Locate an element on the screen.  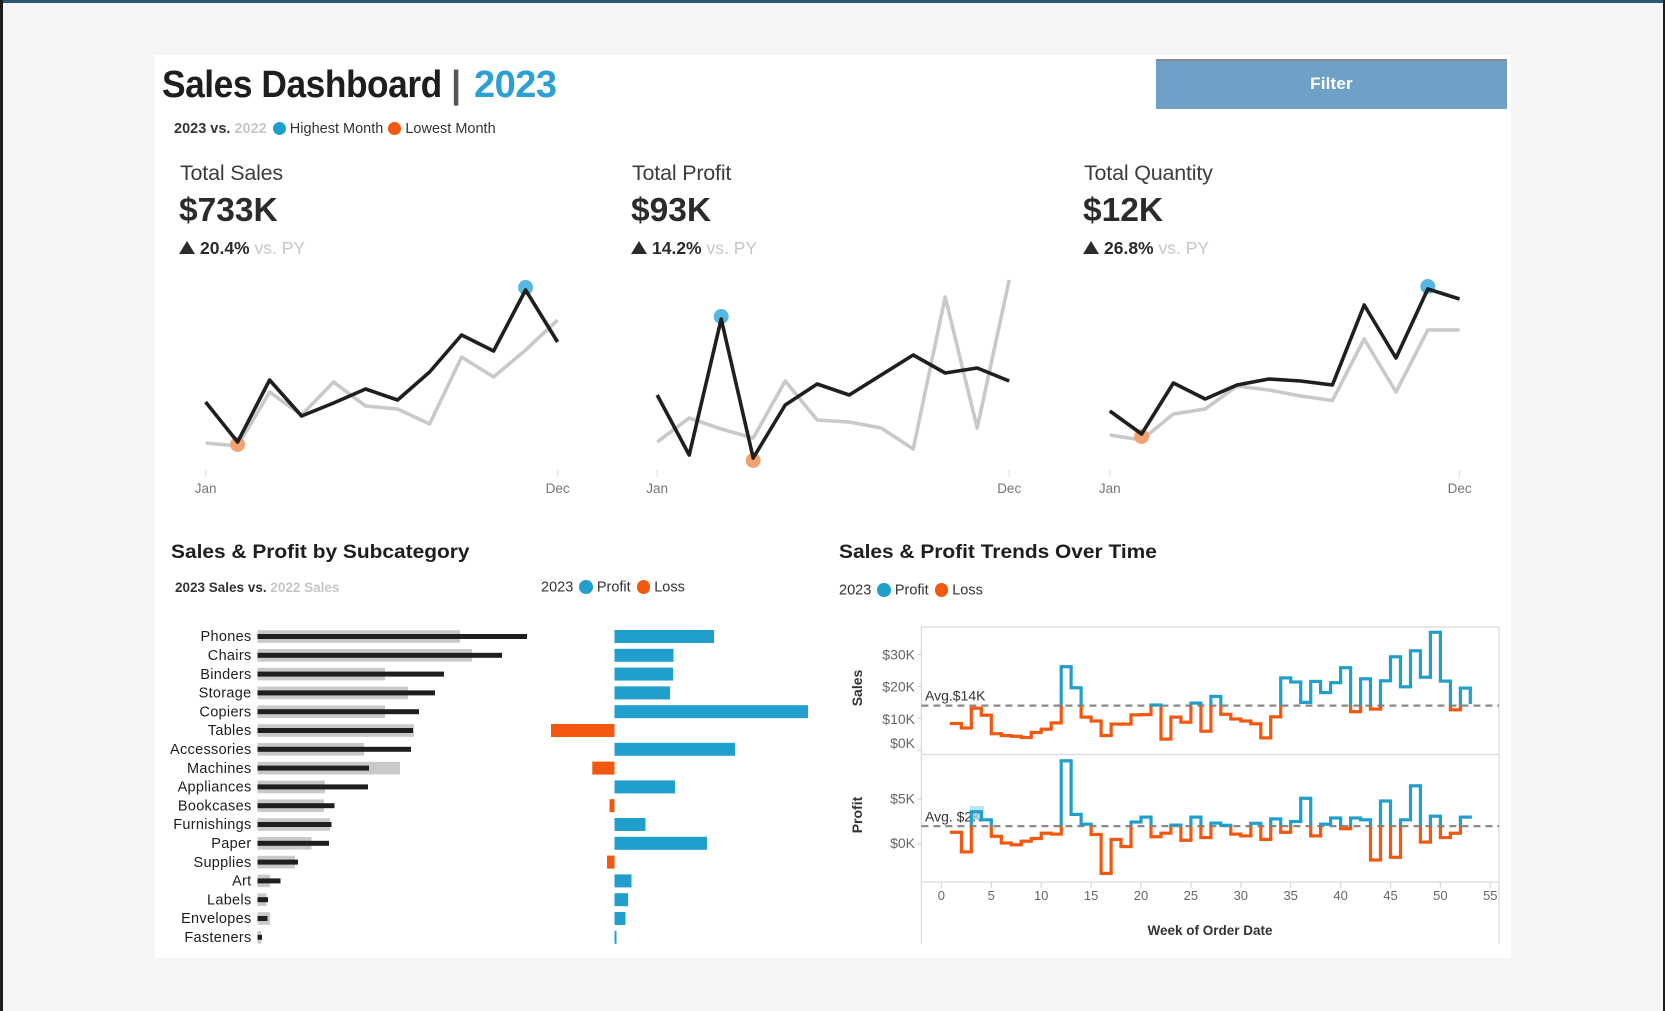
svg-text: 40 is located at coordinates (1340, 895).